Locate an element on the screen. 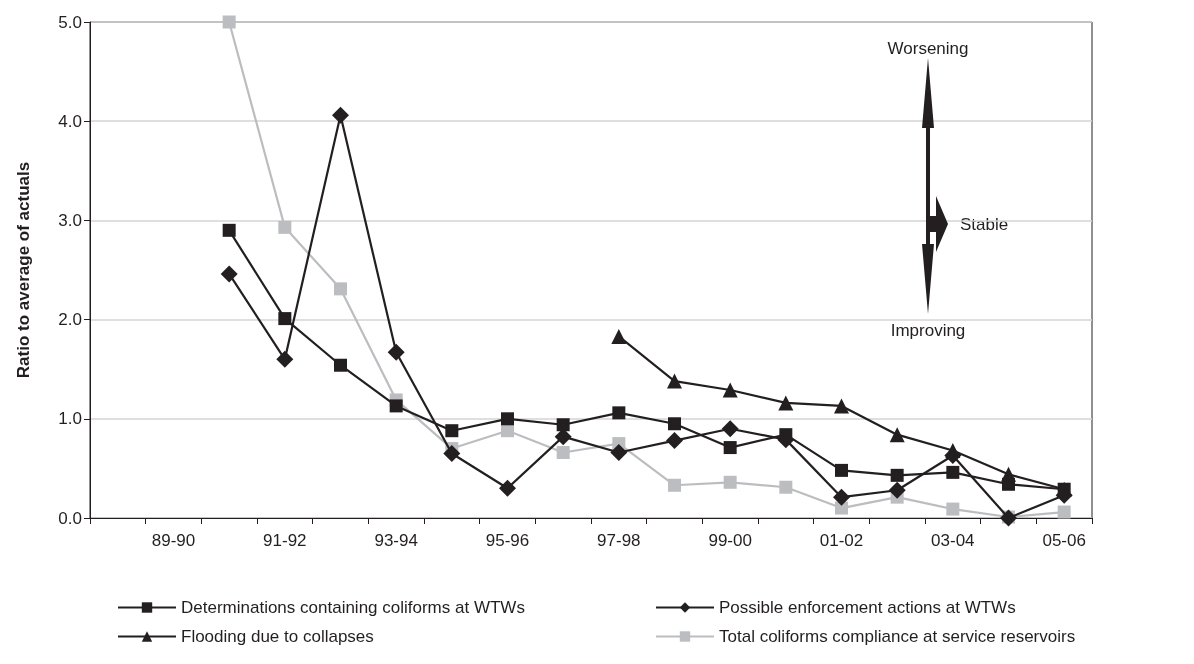  legend-label: Possible enforcement actions at WTWs is located at coordinates (867, 607).